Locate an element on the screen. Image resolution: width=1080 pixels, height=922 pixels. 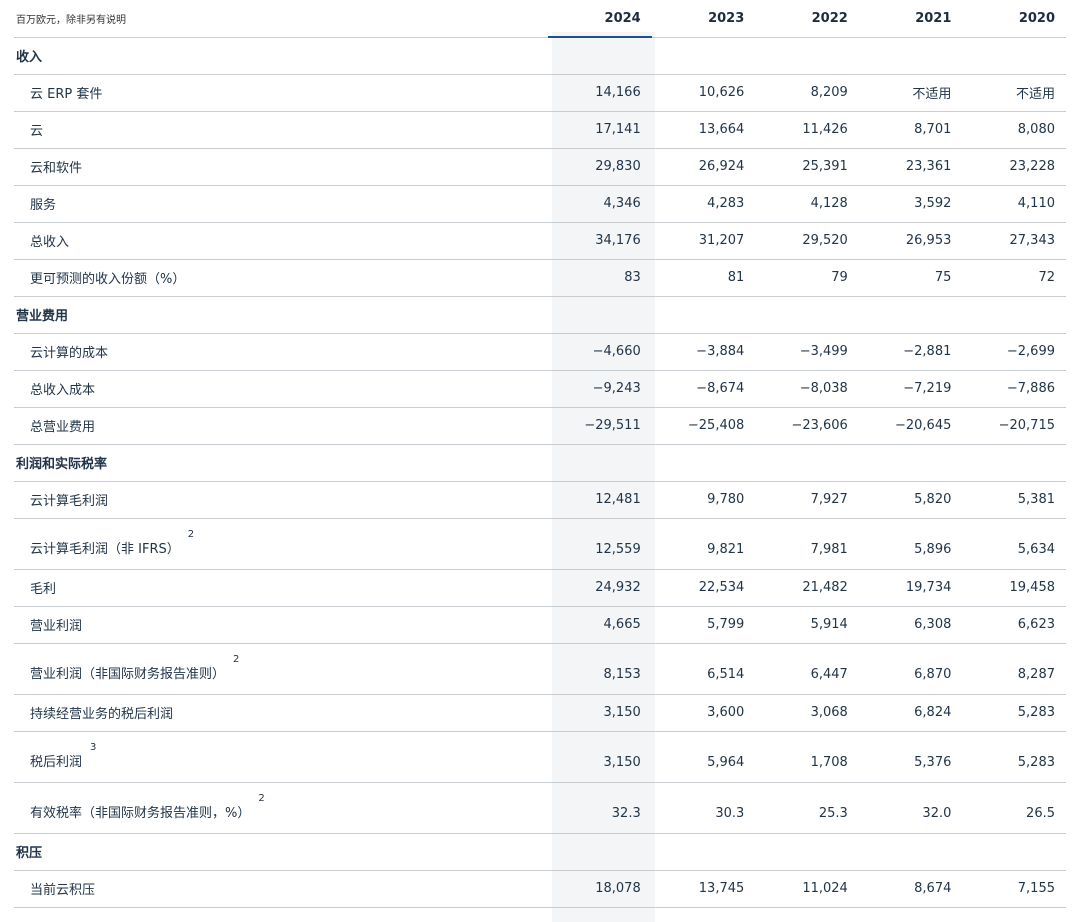
table-row: 更可预测的收入份额（%） 83 81 79 75 72 is located at coordinates (540, 278).